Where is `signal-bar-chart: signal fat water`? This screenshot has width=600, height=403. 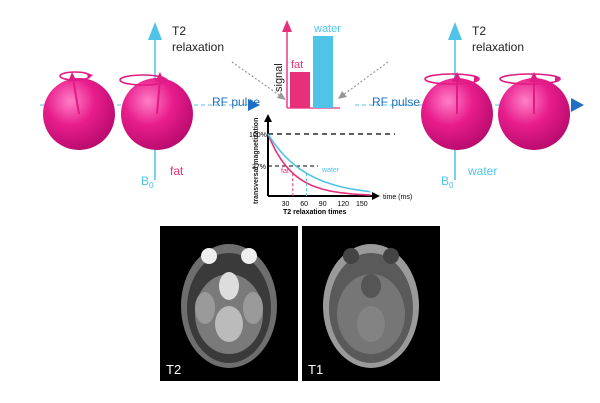
signal-bar-chart: signal fat water is located at coordinates (307, 64).